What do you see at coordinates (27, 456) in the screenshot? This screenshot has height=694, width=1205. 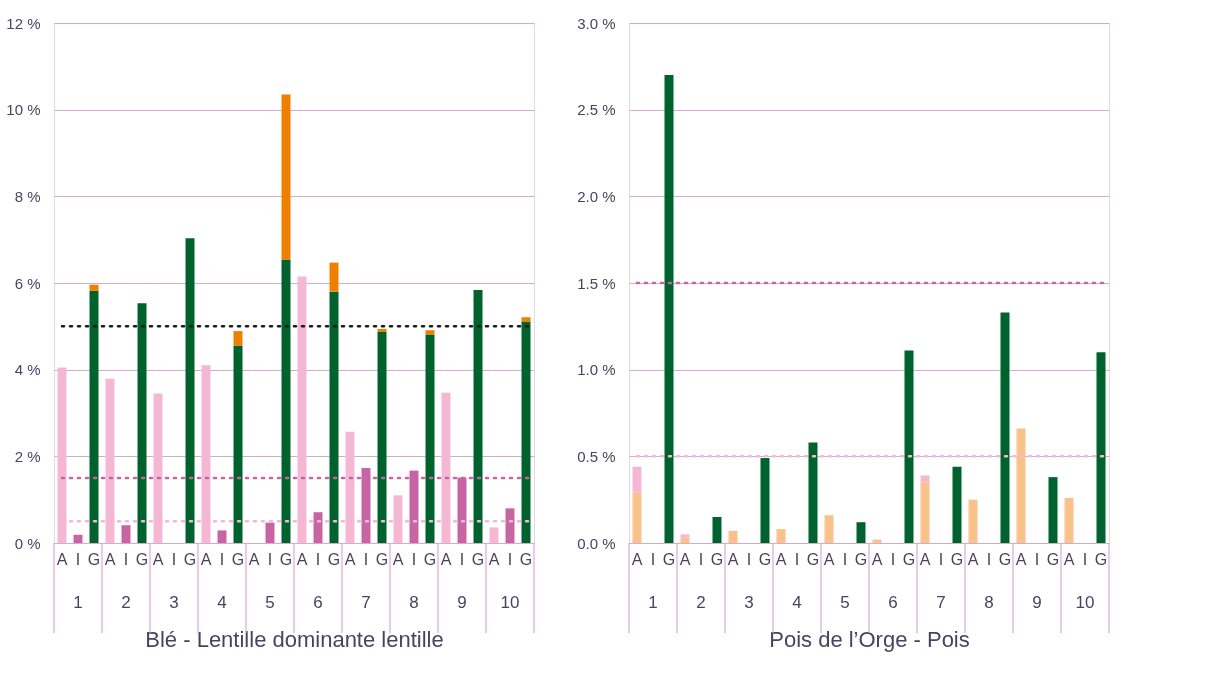 I see `y-tick-label: 2 %` at bounding box center [27, 456].